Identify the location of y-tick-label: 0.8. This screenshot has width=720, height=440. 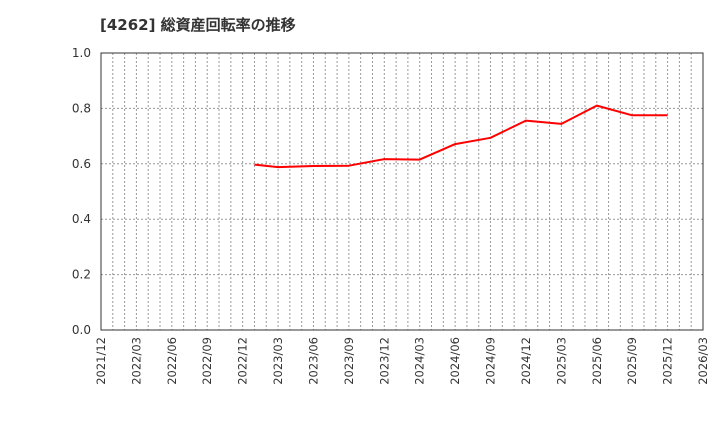
(81, 108).